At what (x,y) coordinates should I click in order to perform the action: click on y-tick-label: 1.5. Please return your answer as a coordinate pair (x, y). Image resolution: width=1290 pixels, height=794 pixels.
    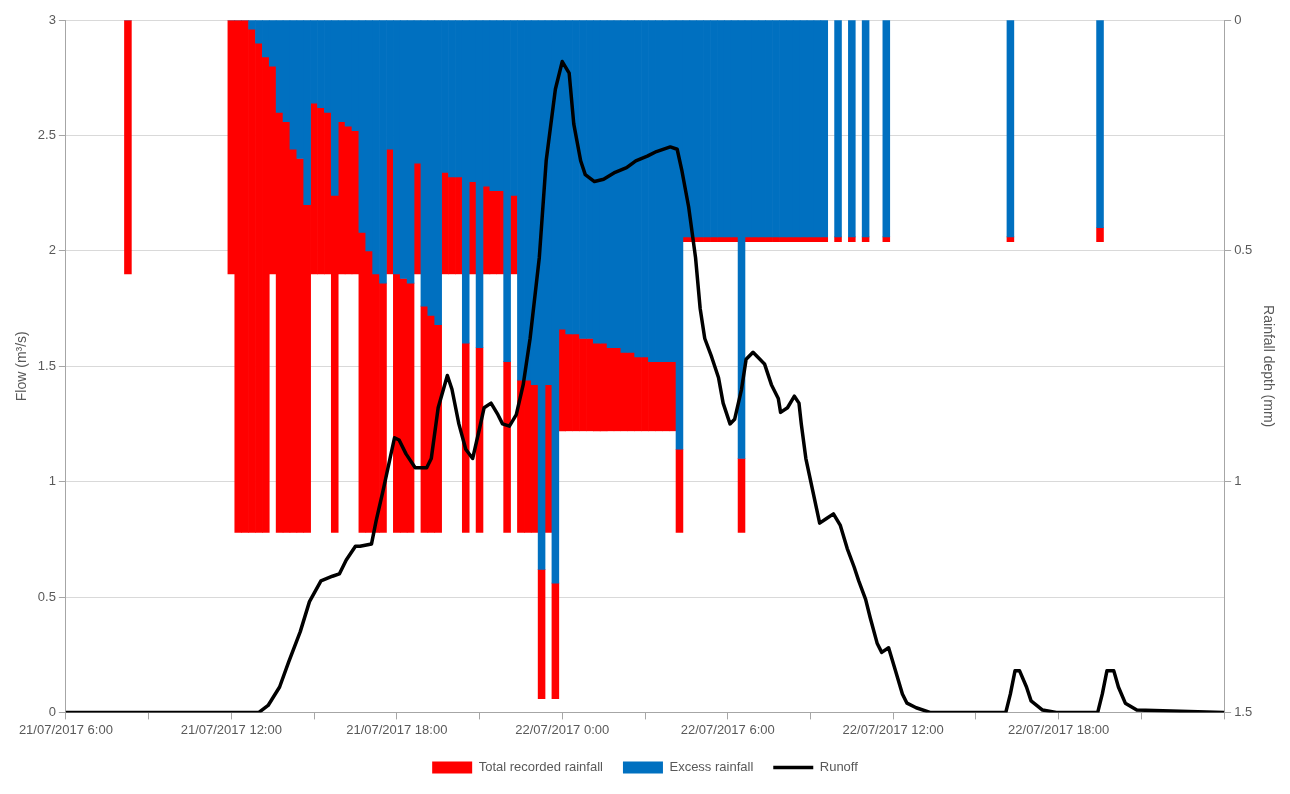
    Looking at the image, I should click on (46, 365).